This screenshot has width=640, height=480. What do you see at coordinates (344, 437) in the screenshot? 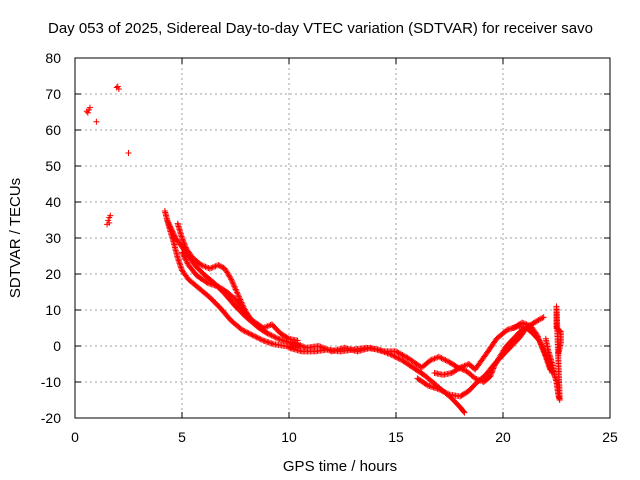
I see `x-tick-labels: 0 5 10 15 20 25` at bounding box center [344, 437].